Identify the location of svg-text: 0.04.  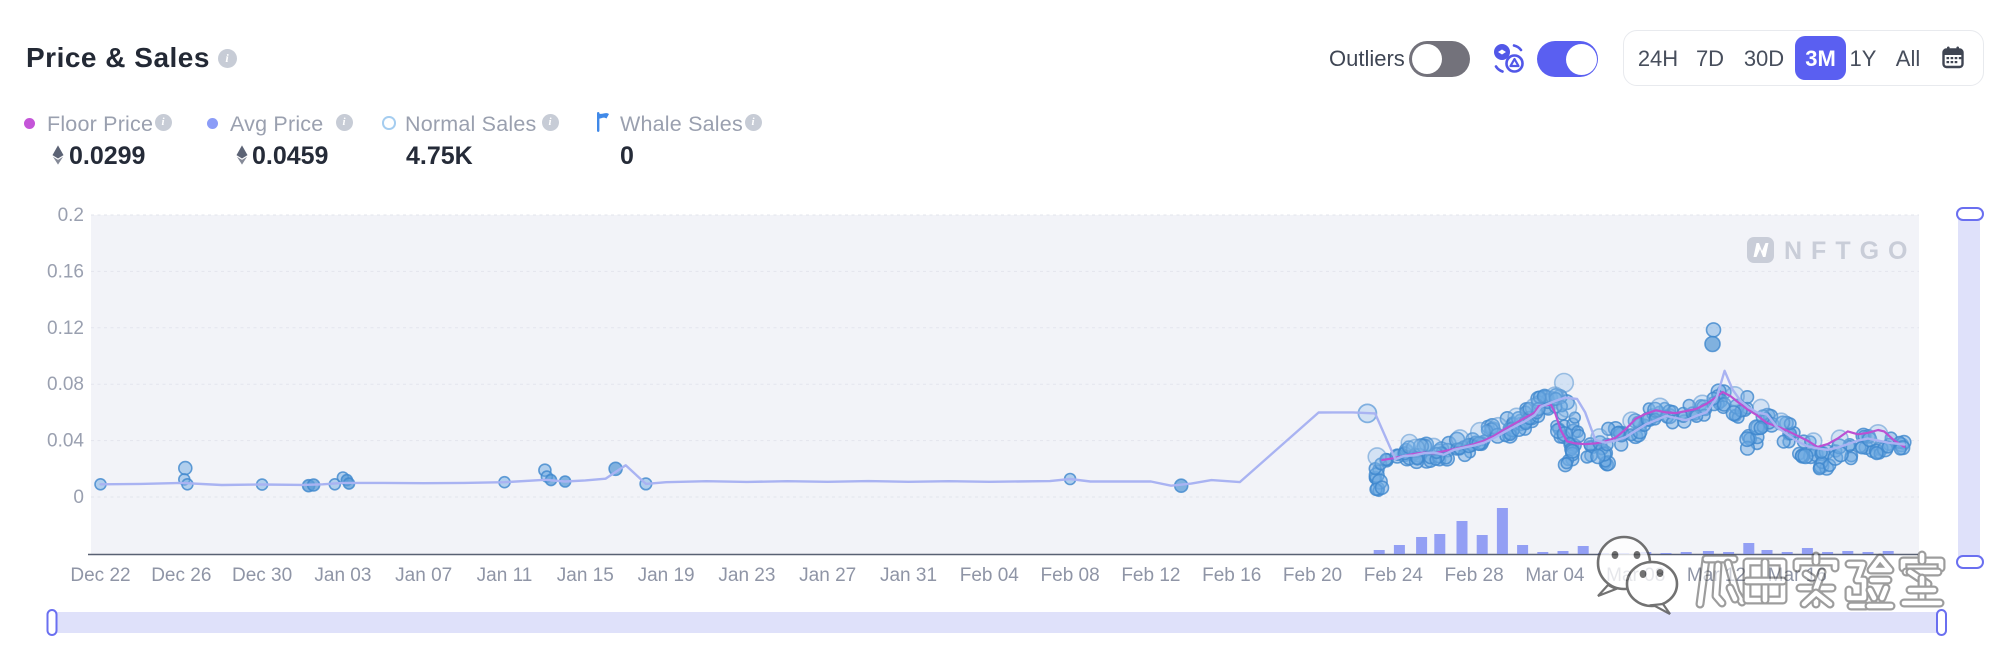
(65, 441).